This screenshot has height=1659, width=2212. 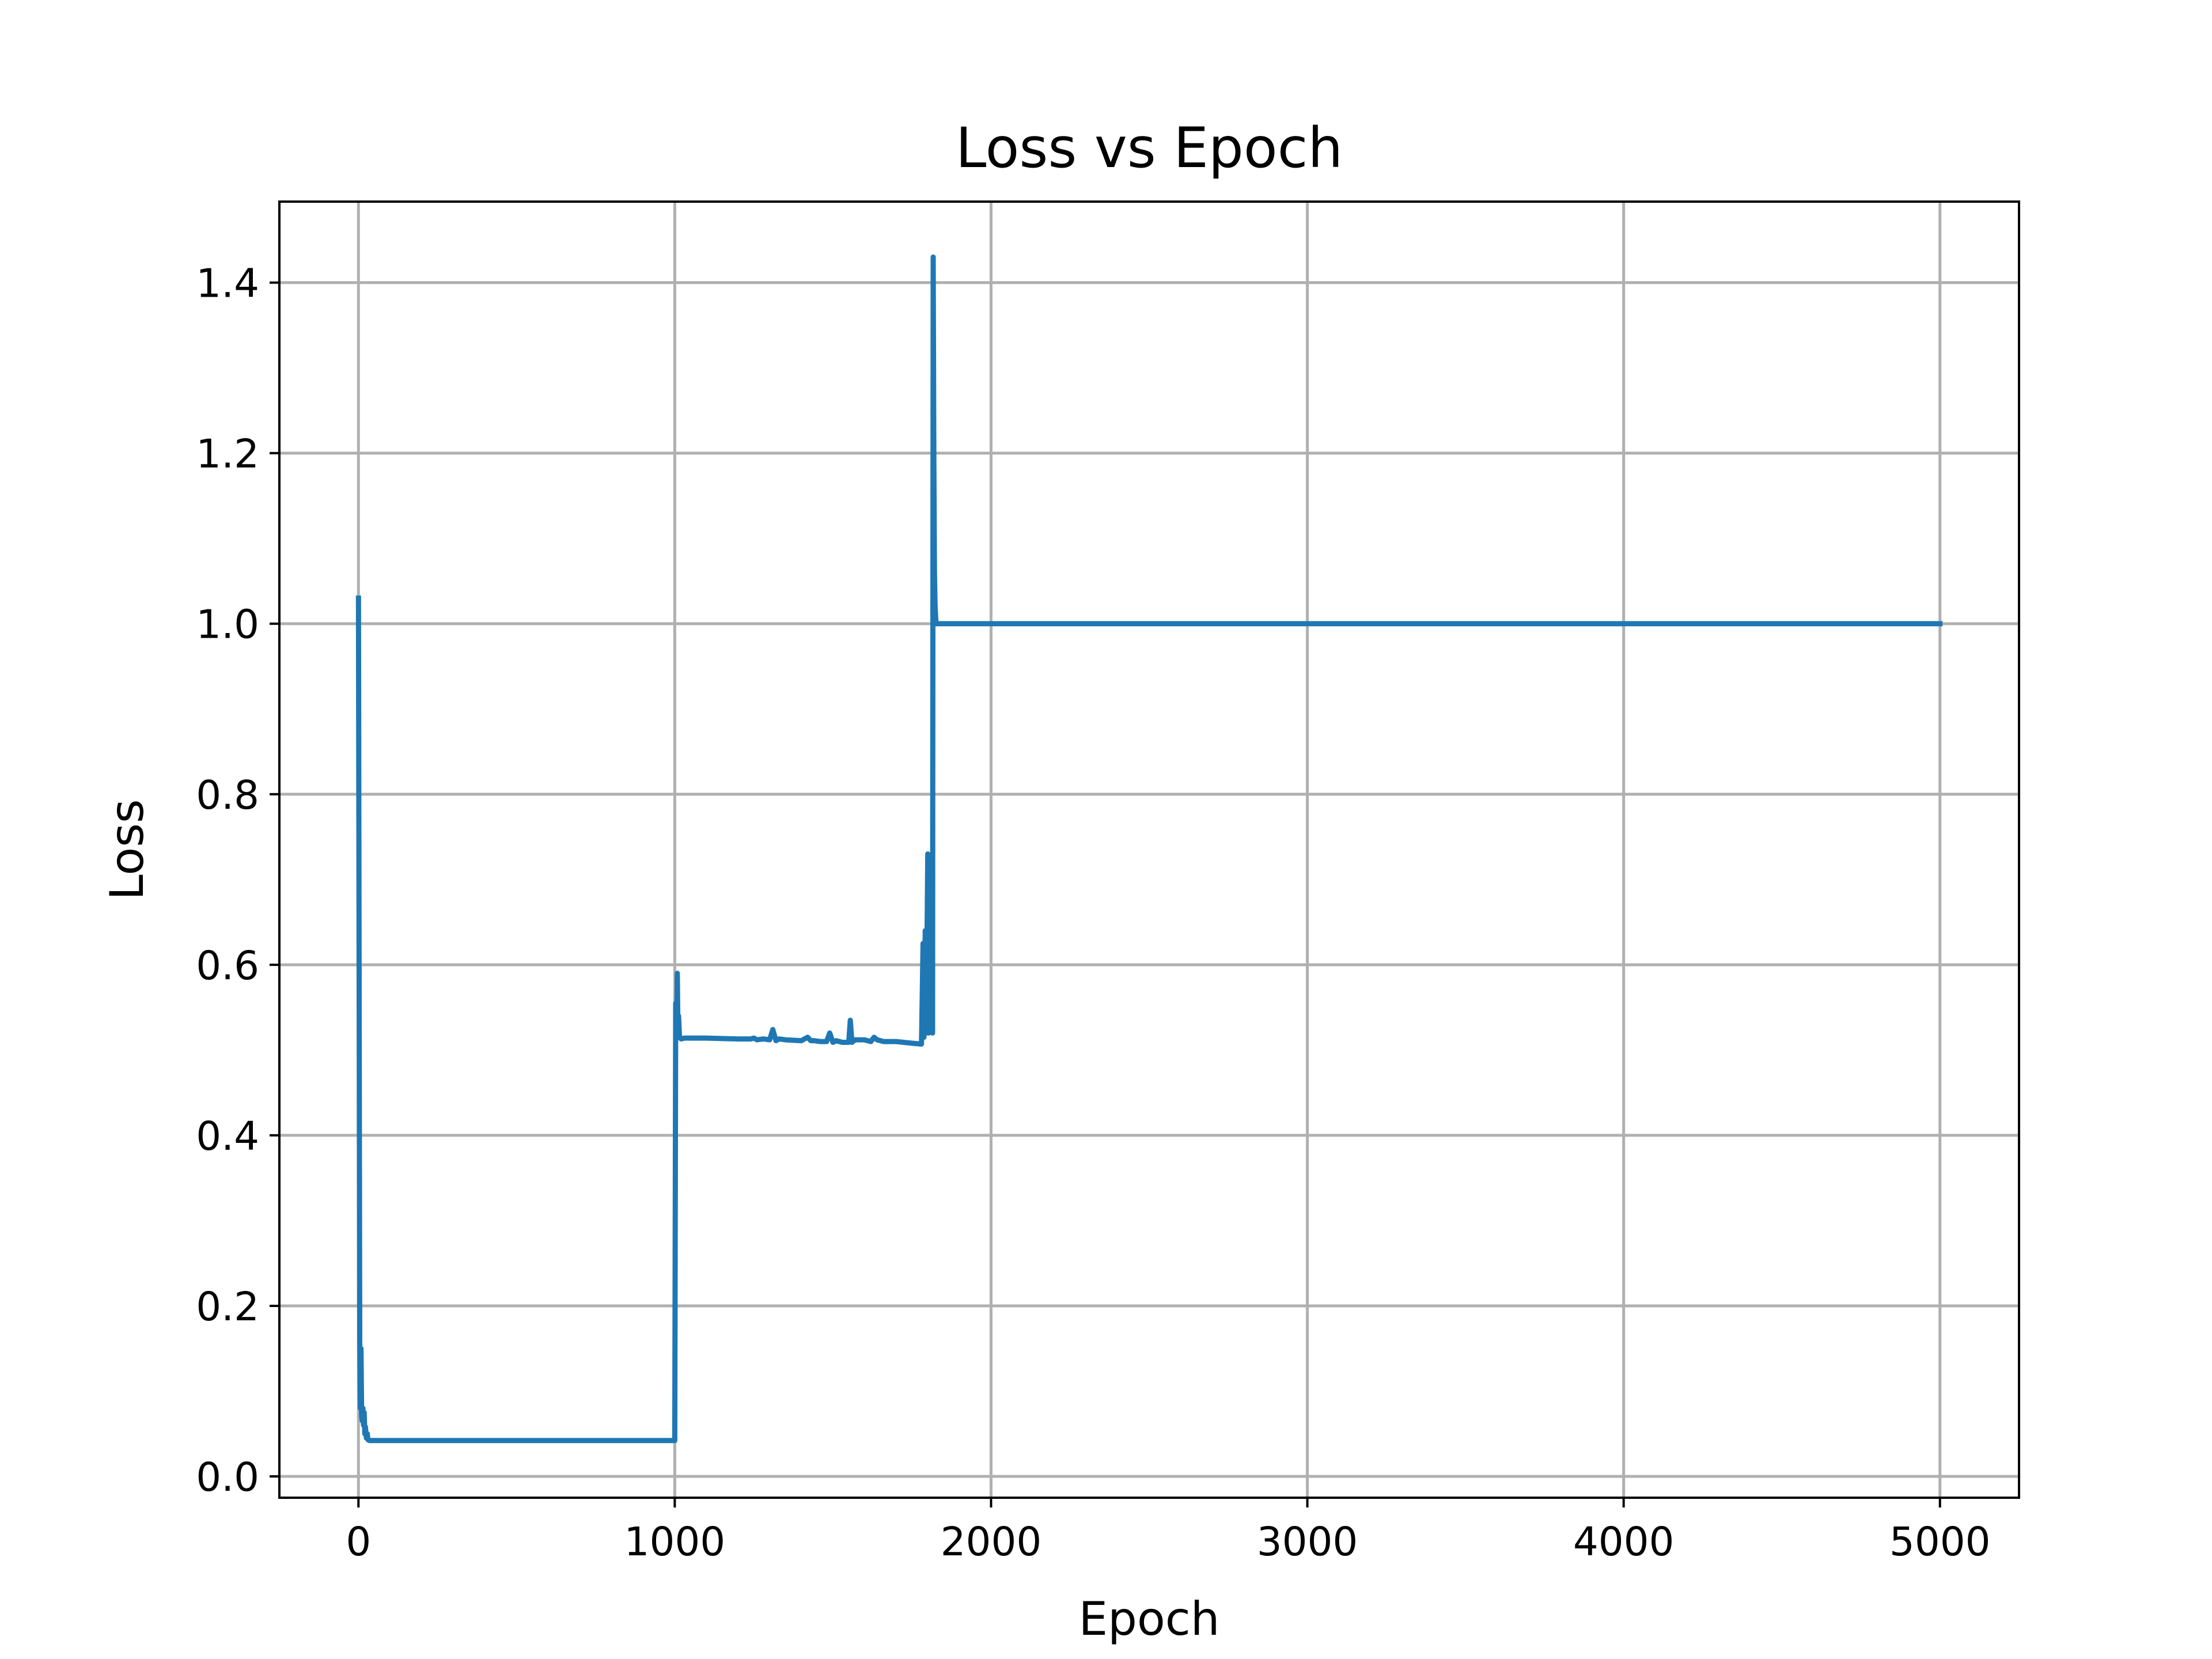 What do you see at coordinates (227, 795) in the screenshot?
I see `y-tick-label: 0.8` at bounding box center [227, 795].